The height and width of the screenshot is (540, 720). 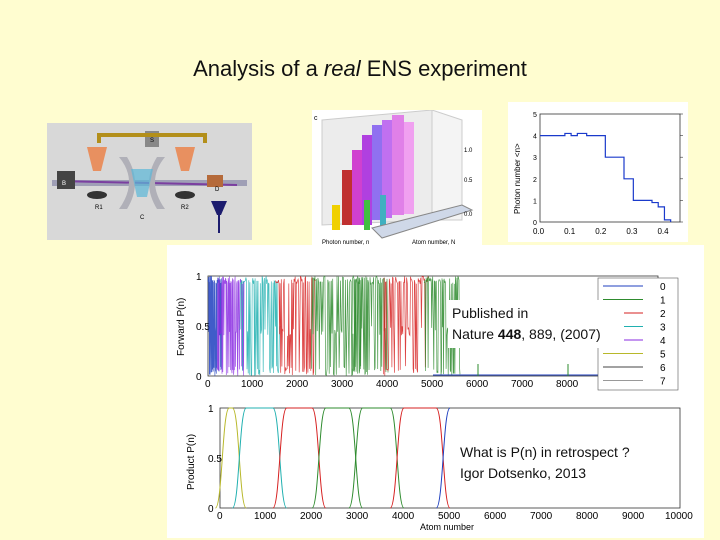 What do you see at coordinates (191, 462) in the screenshot?
I see `prod-ylabel: Product P(n)` at bounding box center [191, 462].